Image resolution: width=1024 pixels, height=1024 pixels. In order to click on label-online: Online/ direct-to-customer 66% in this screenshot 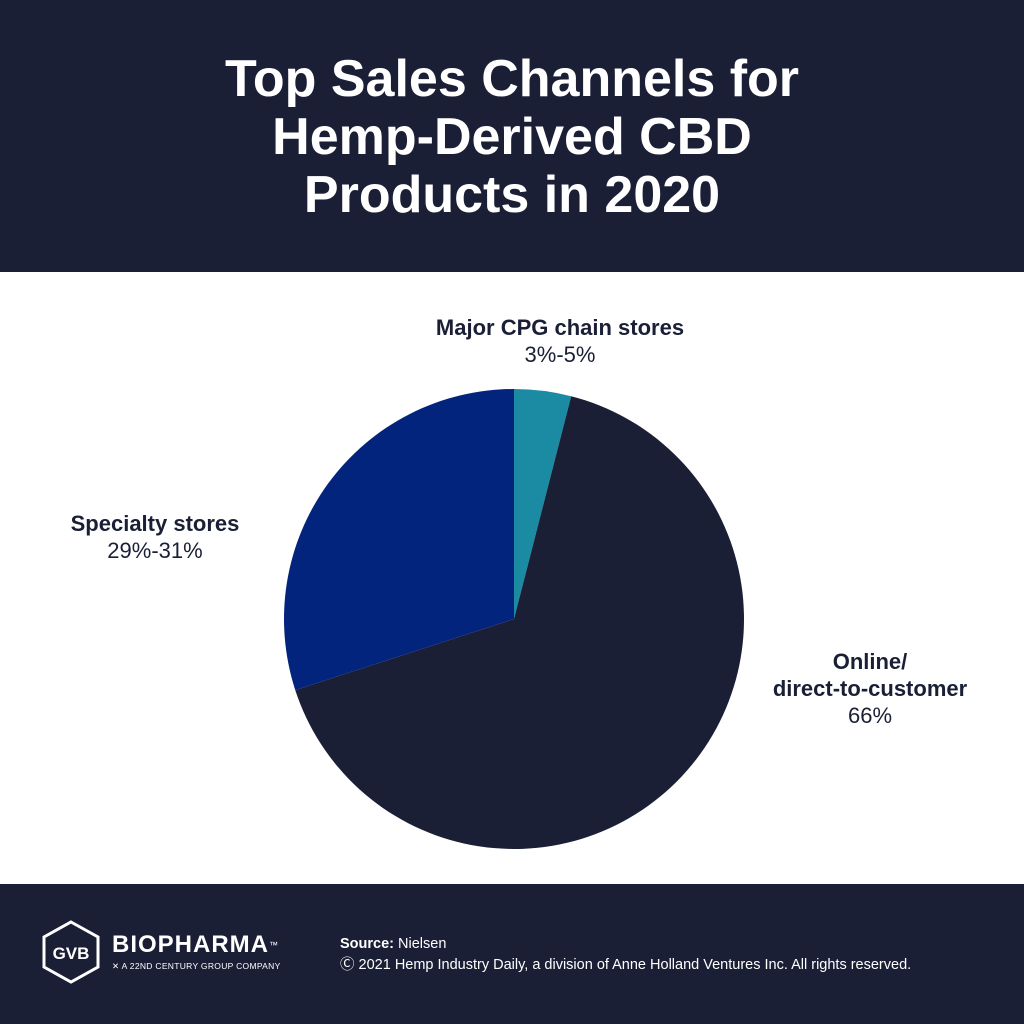, I will do `click(870, 688)`.